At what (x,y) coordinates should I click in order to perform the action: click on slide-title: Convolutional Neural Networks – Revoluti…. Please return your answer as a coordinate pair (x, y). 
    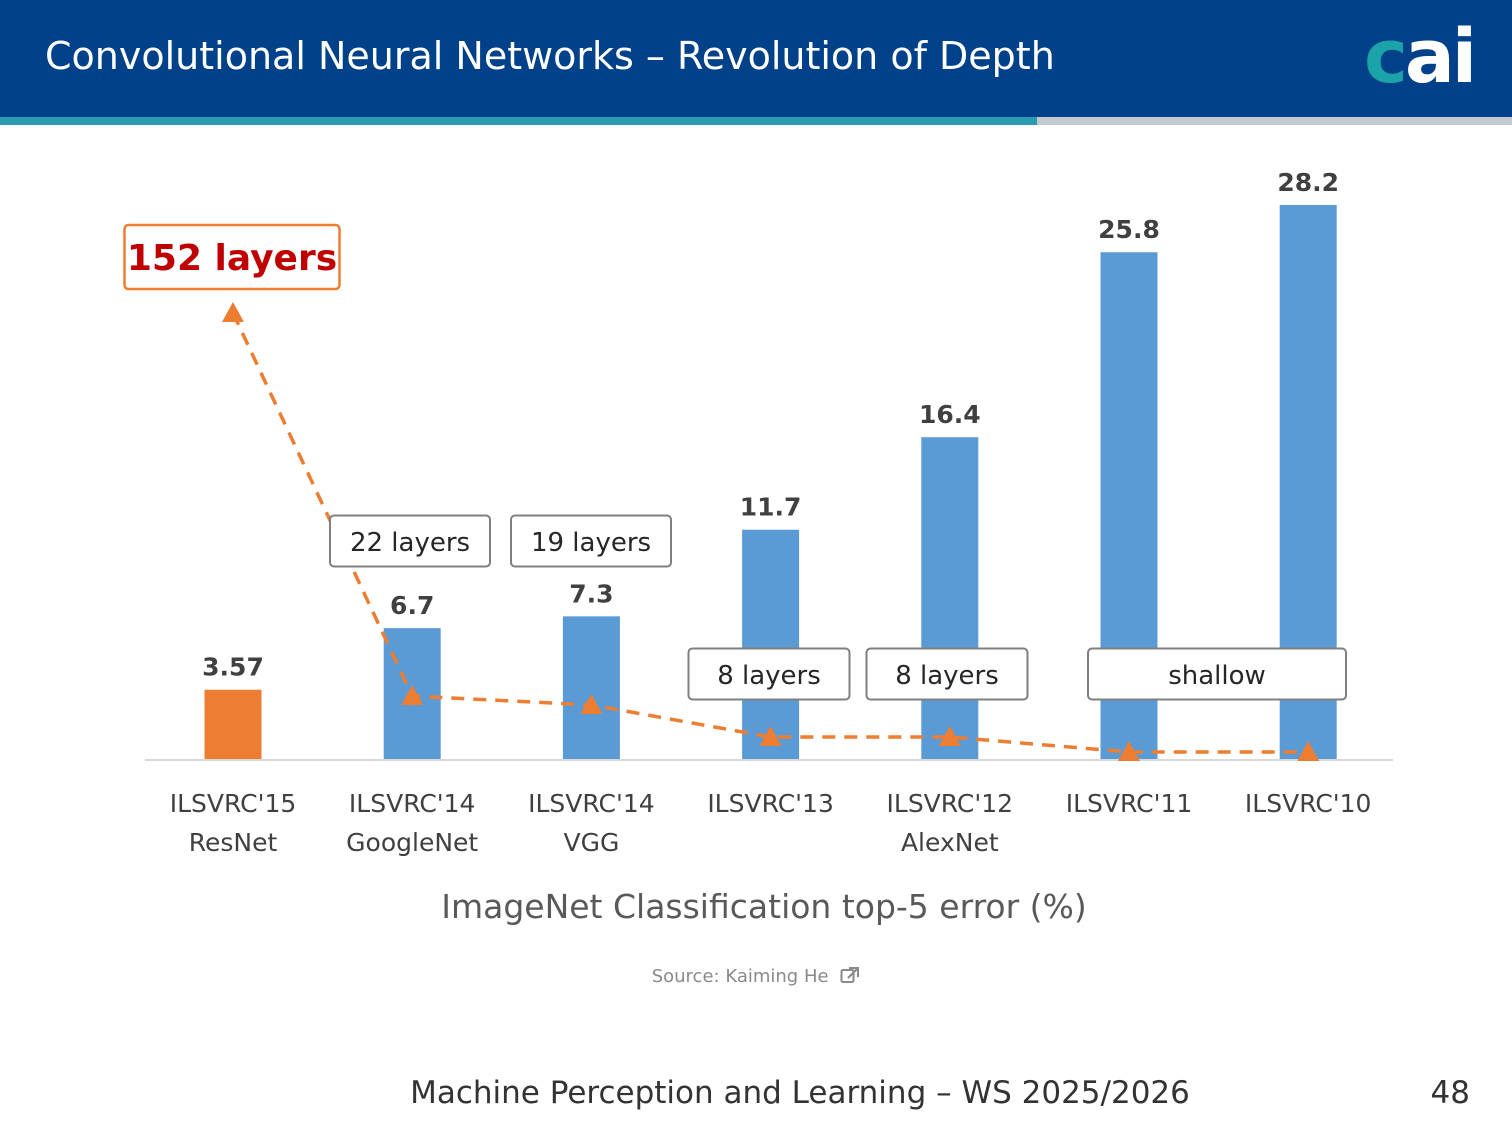
    Looking at the image, I should click on (550, 56).